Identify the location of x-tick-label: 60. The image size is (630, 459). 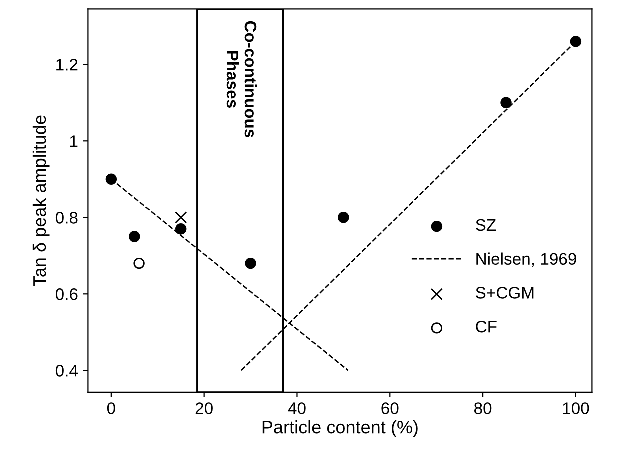
(390, 408).